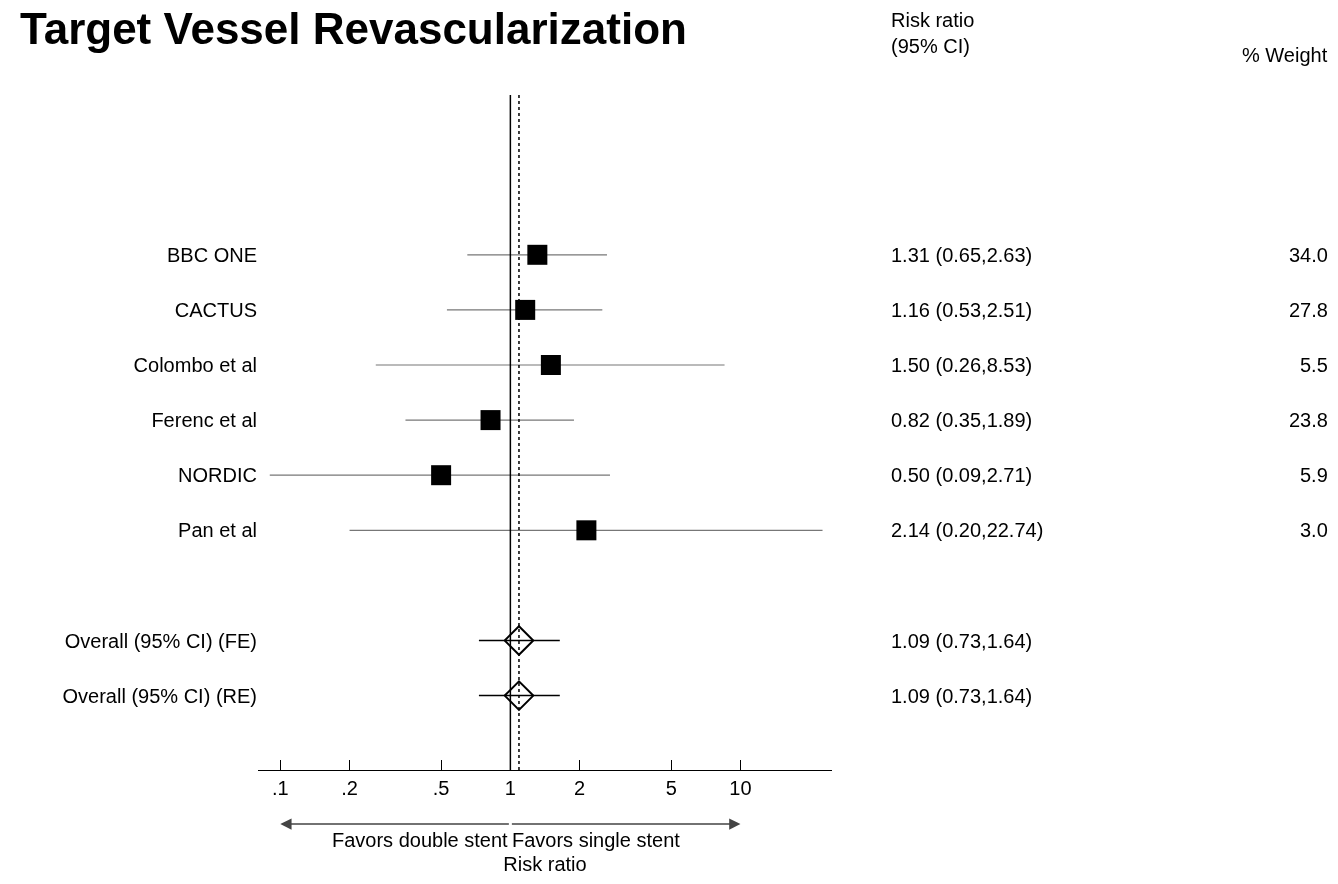 The width and height of the screenshot is (1338, 884). Describe the element at coordinates (420, 840) in the screenshot. I see `text: Favors double stent` at that location.